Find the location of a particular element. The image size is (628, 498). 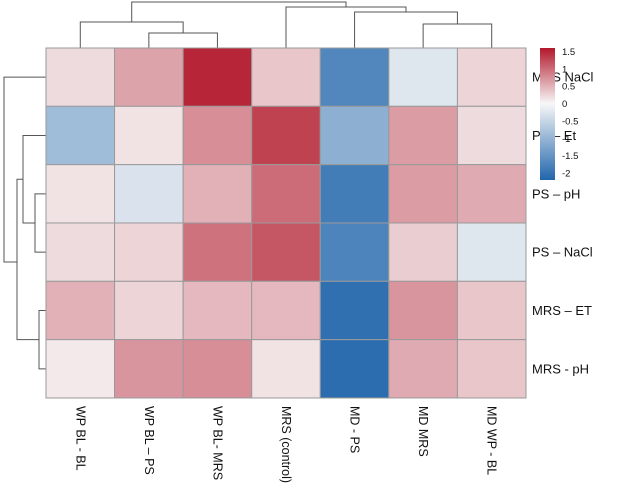

row-label: MRS - pH is located at coordinates (560, 368).